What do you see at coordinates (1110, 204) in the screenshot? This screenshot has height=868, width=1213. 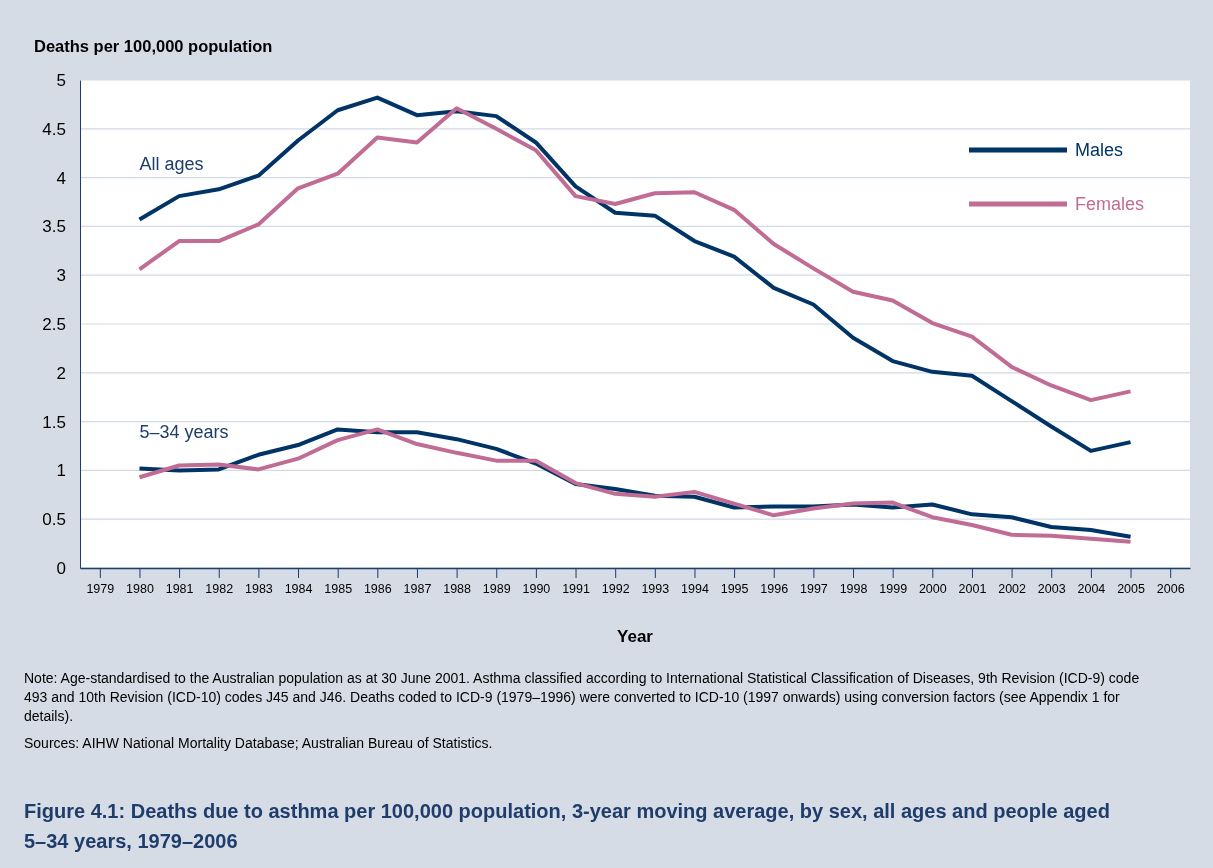 I see `text: Females` at bounding box center [1110, 204].